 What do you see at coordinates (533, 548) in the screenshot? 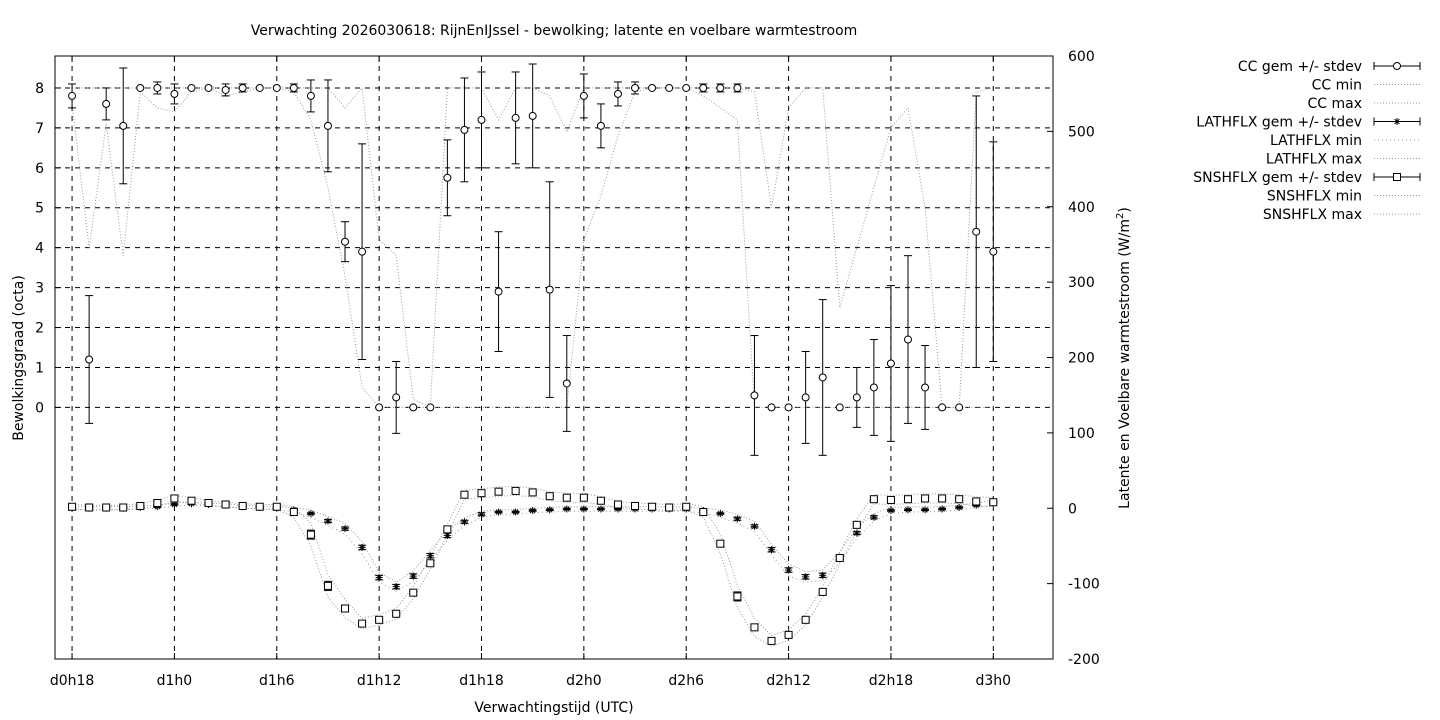
I see `lathflx-min-line` at bounding box center [533, 548].